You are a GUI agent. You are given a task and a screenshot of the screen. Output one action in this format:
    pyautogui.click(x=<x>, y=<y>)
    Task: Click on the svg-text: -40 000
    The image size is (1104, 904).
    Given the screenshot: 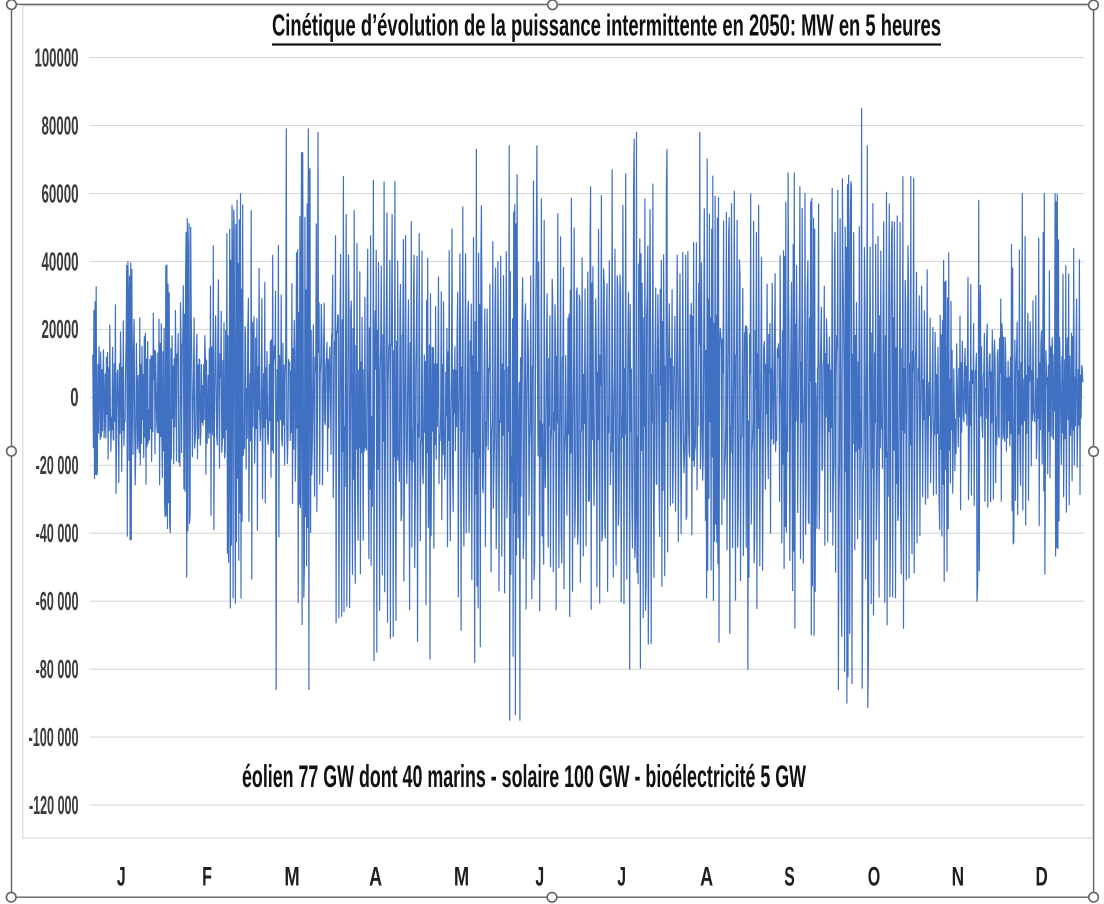 What is the action you would take?
    pyautogui.click(x=57, y=533)
    